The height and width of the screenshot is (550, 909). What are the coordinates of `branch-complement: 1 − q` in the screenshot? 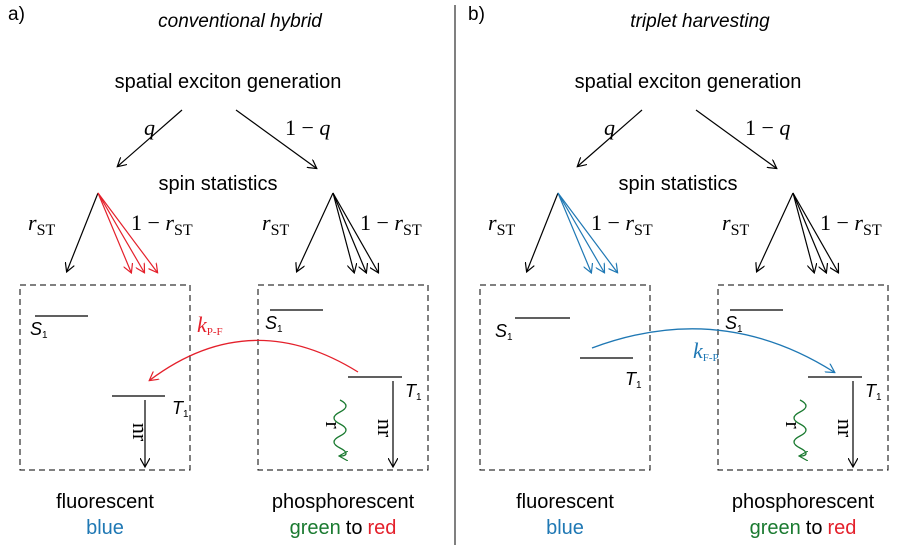 It's located at (307, 127).